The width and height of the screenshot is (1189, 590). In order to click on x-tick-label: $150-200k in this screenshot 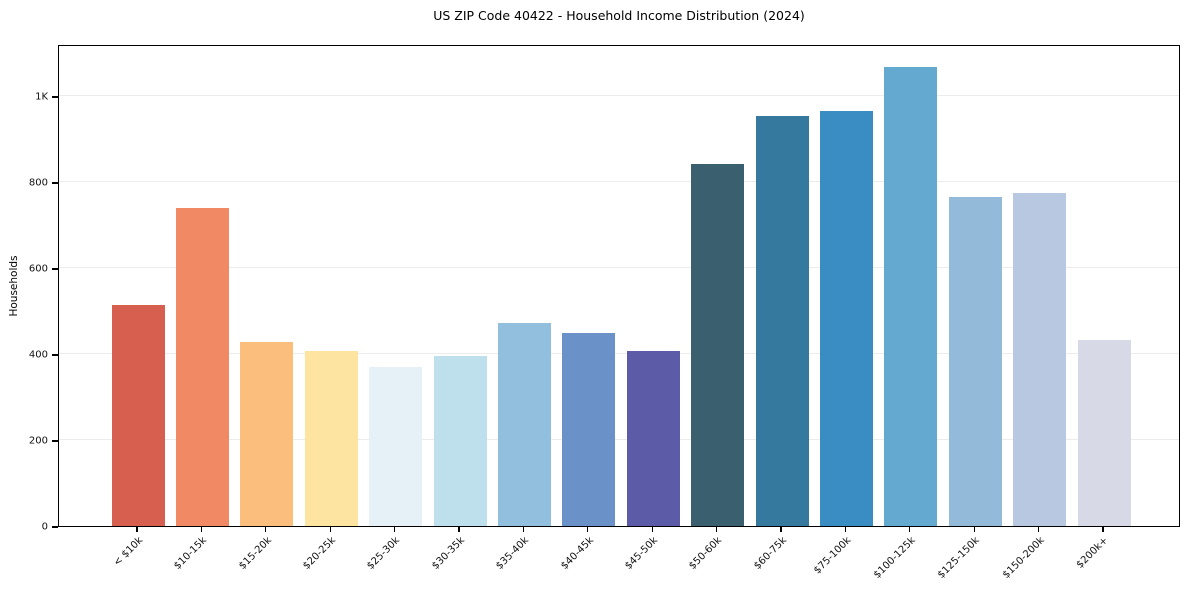, I will do `click(1023, 558)`.